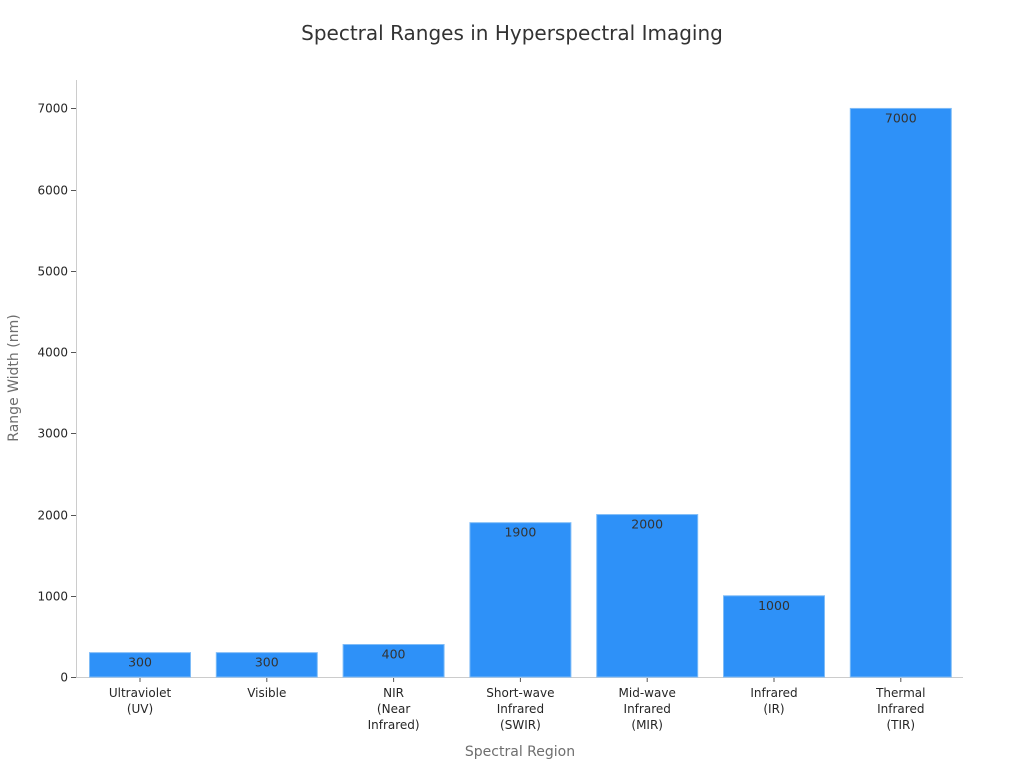 This screenshot has width=1024, height=768. What do you see at coordinates (520, 532) in the screenshot?
I see `bar-value-label: 1900` at bounding box center [520, 532].